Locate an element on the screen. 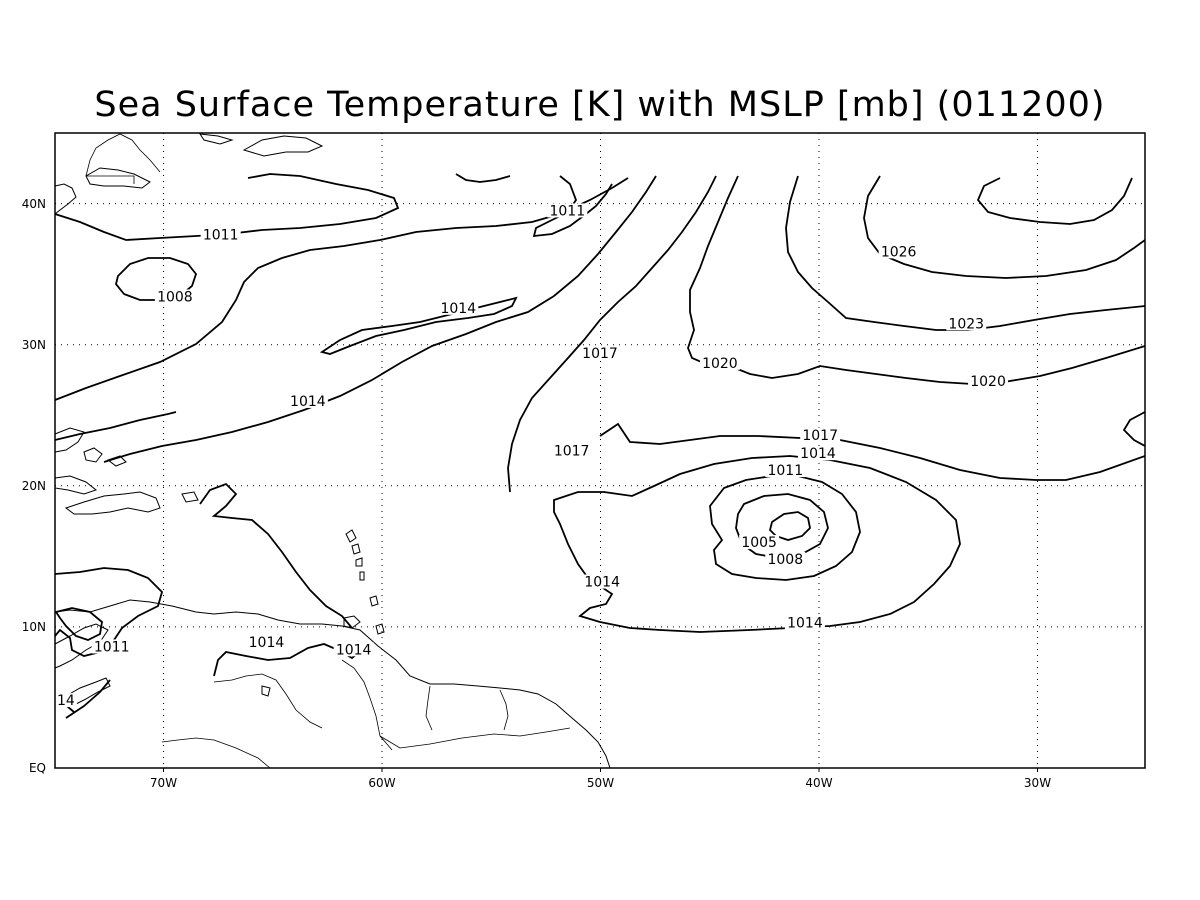 The image size is (1200, 900). isobar-1011-northwest is located at coordinates (227, 207).